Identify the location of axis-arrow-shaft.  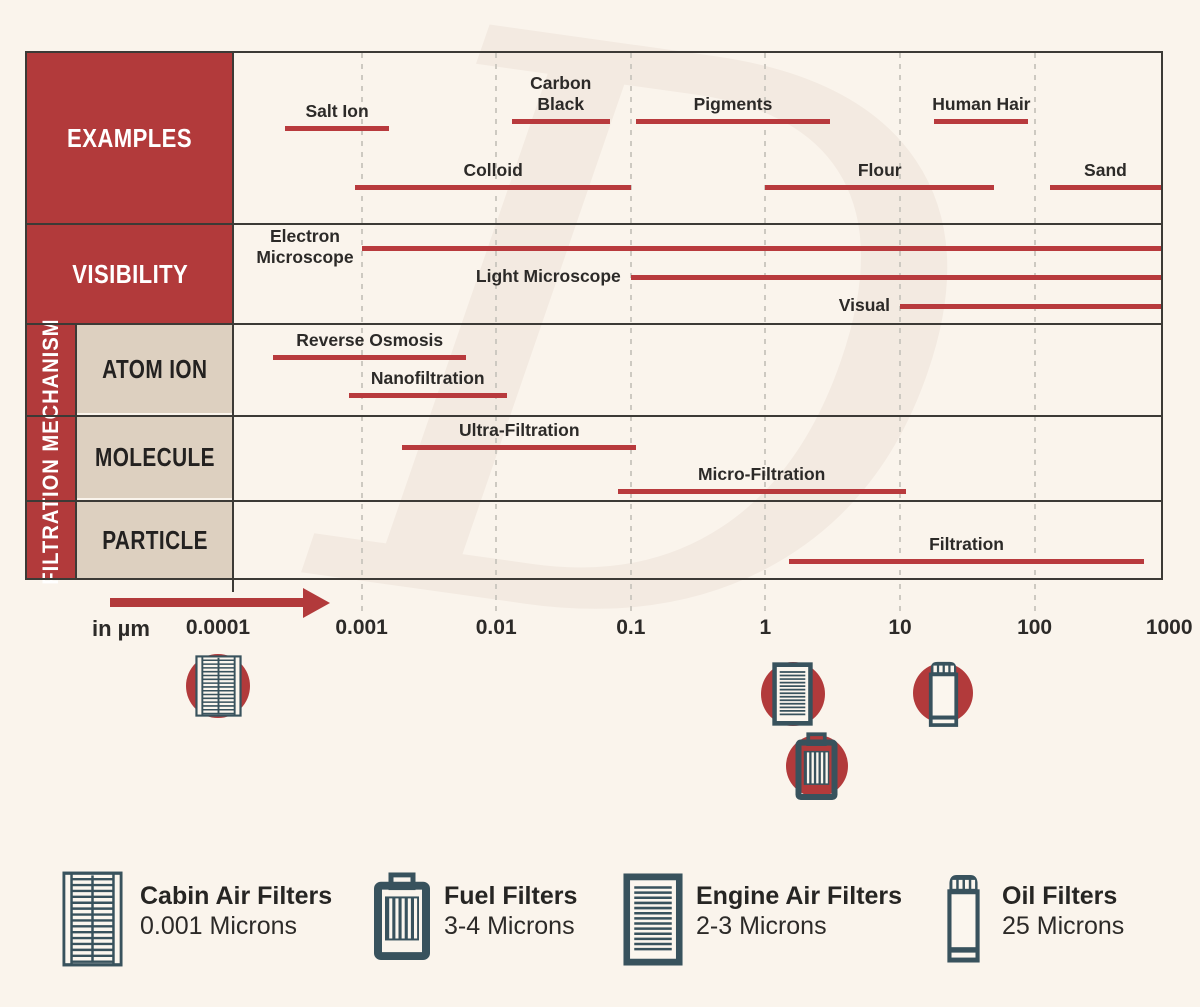
(207, 602).